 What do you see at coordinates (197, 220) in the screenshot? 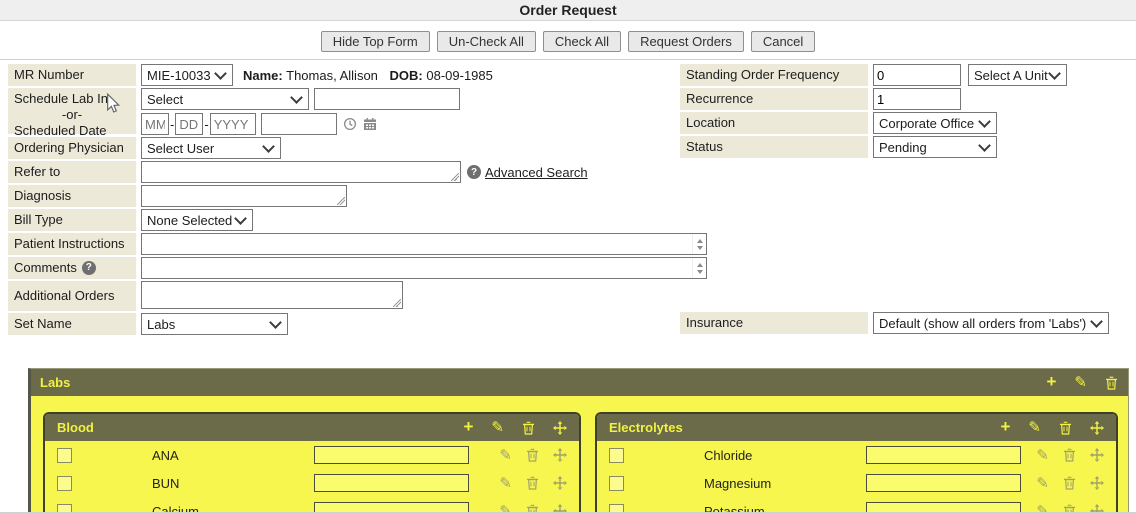
I see `bill-type-select: None Selected` at bounding box center [197, 220].